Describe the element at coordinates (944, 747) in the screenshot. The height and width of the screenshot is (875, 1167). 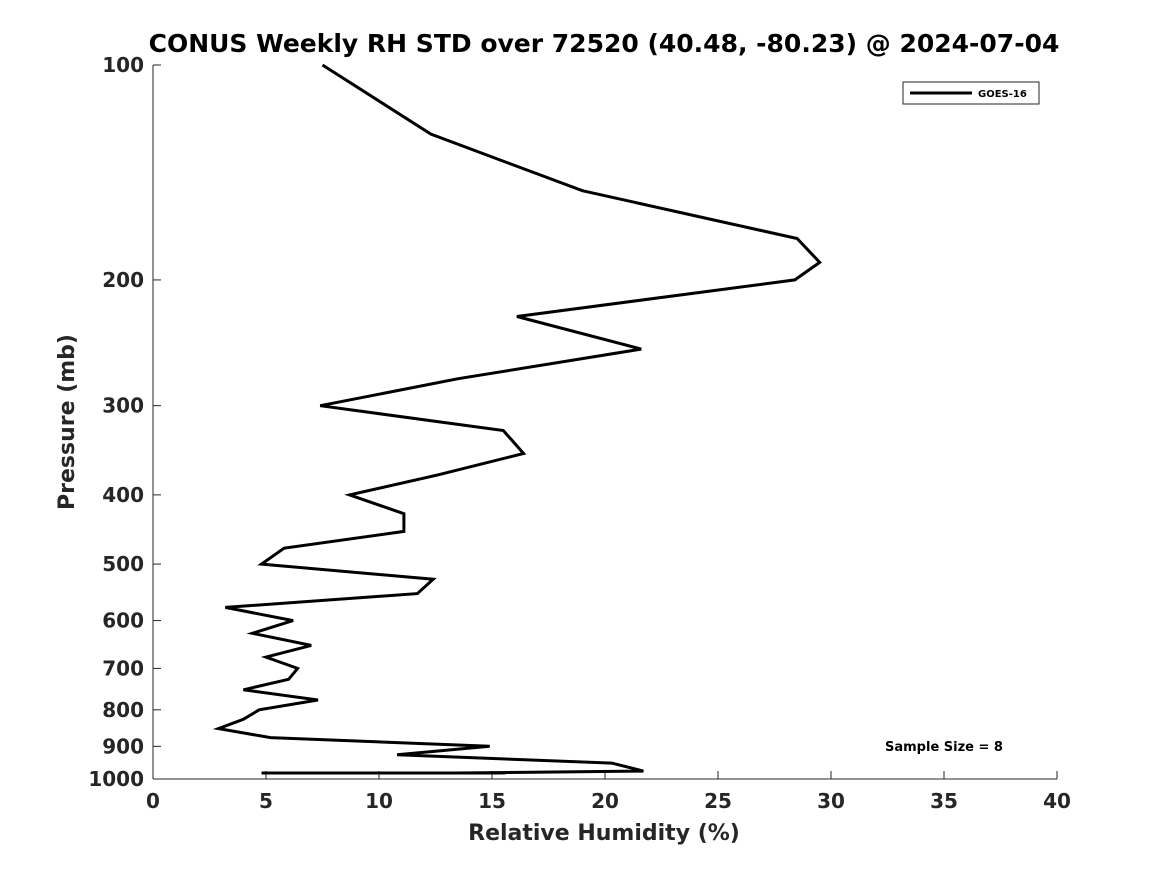
I see `sample-size-annotation: Sample Size = 8` at that location.